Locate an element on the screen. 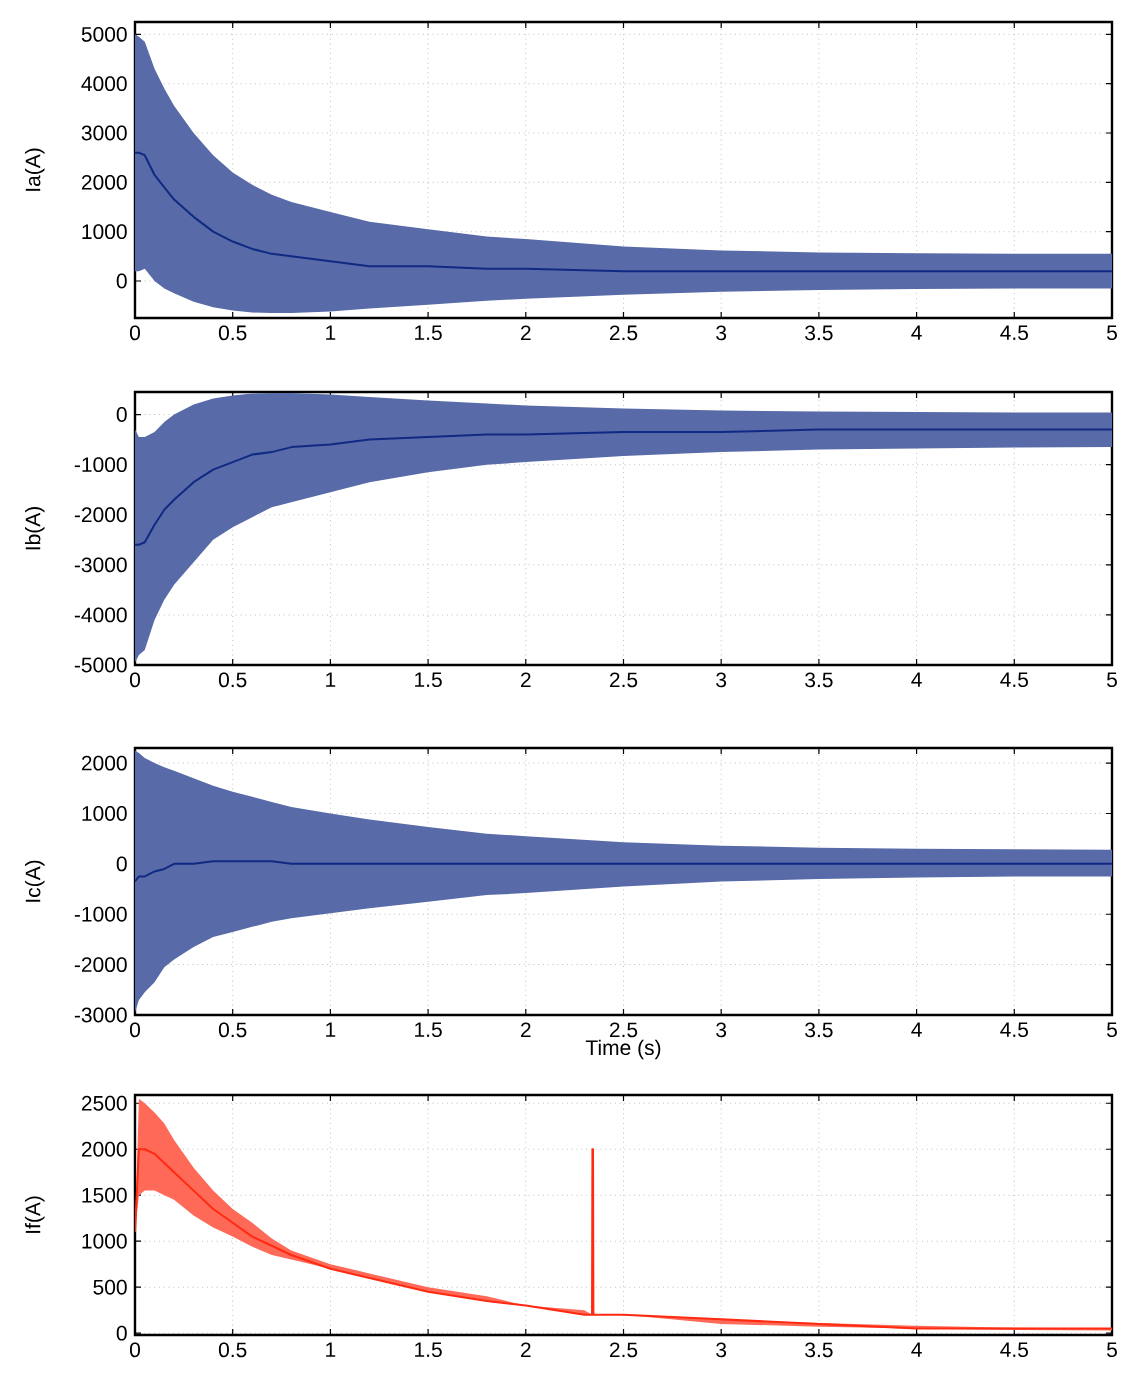 The height and width of the screenshot is (1387, 1134). y-axis-title: Ic(A) is located at coordinates (34, 881).